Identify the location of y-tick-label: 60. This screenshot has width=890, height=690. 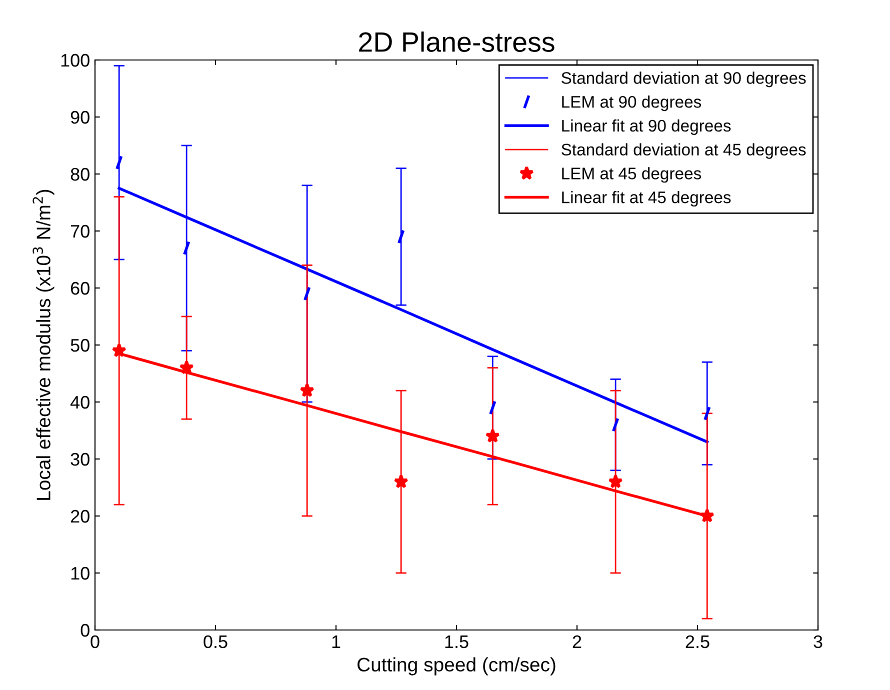
(80, 288).